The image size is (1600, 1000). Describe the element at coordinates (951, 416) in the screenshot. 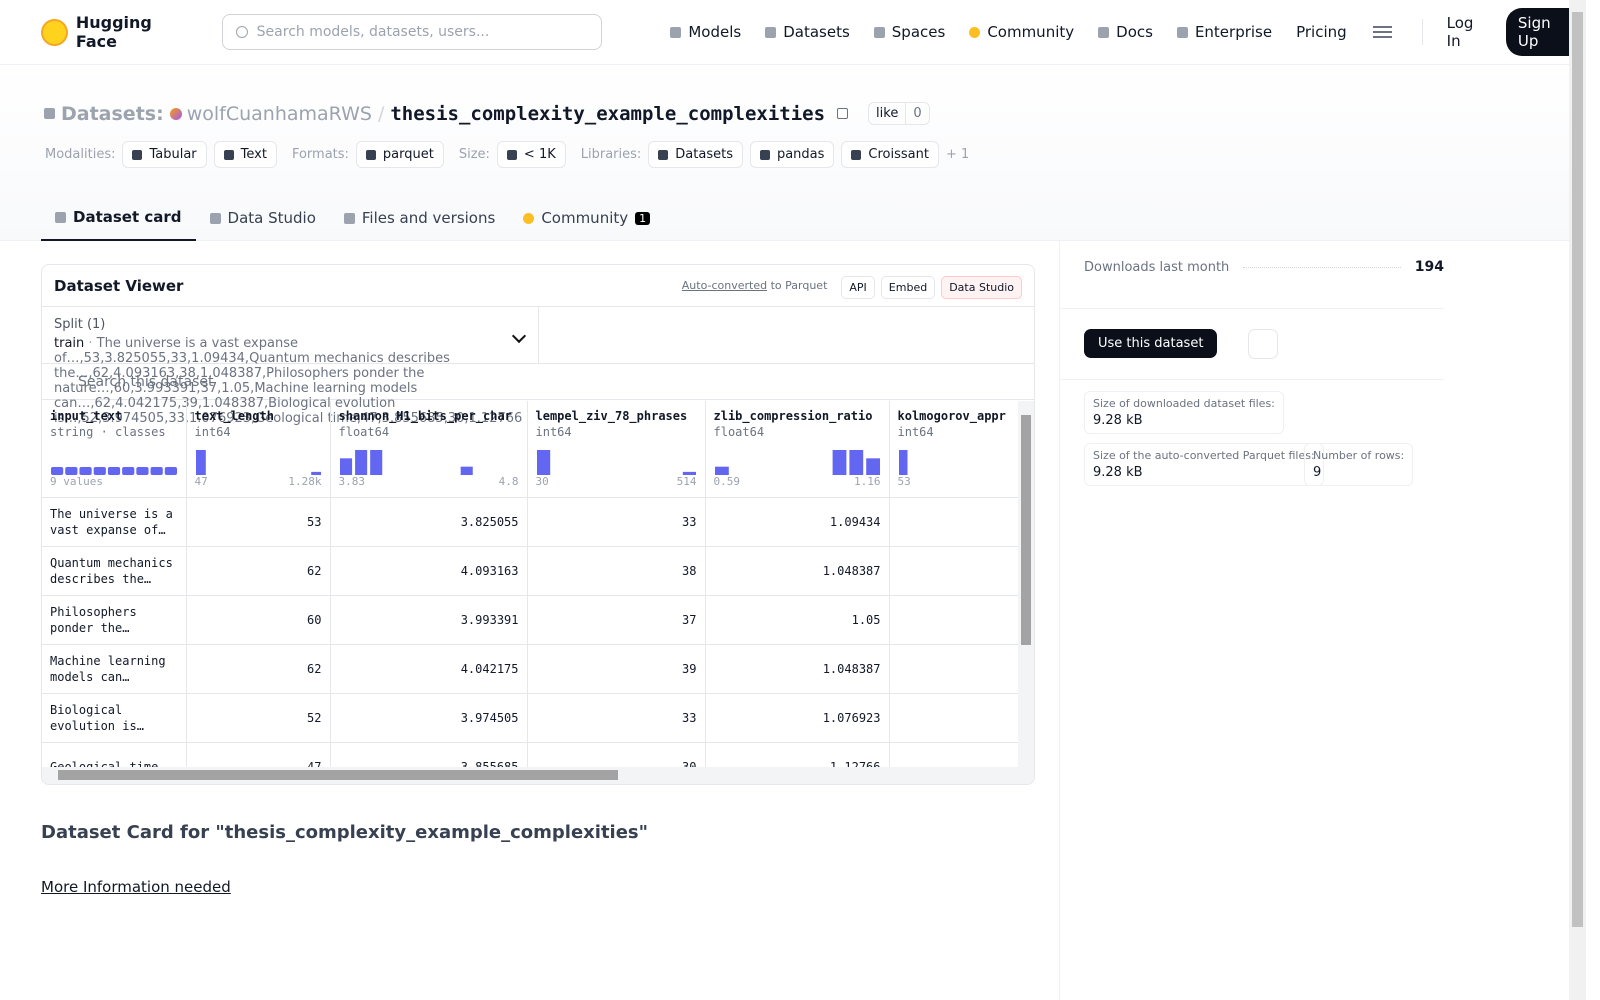

I see `column-name: kolmogorov_appr` at that location.